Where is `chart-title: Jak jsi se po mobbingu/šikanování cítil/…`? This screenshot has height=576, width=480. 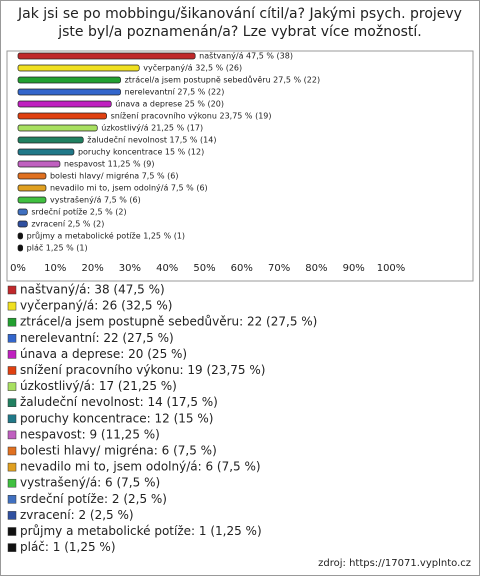
chart-title: Jak jsi se po mobbingu/šikanování cítil/… is located at coordinates (240, 23).